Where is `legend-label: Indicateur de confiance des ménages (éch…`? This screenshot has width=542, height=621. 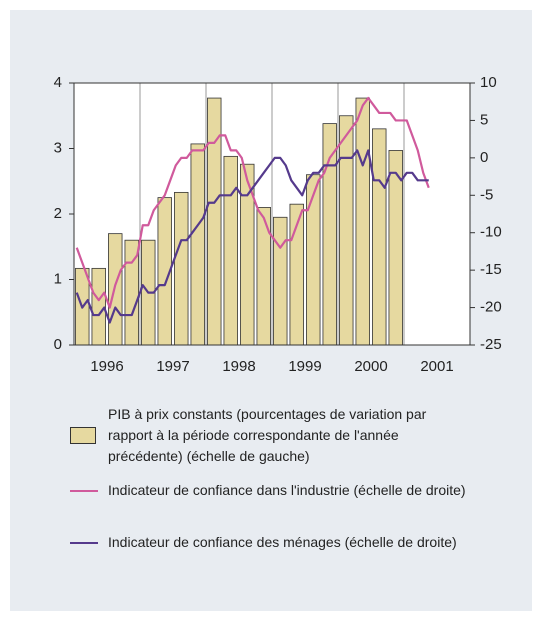 legend-label: Indicateur de confiance des ménages (éch… is located at coordinates (282, 542).